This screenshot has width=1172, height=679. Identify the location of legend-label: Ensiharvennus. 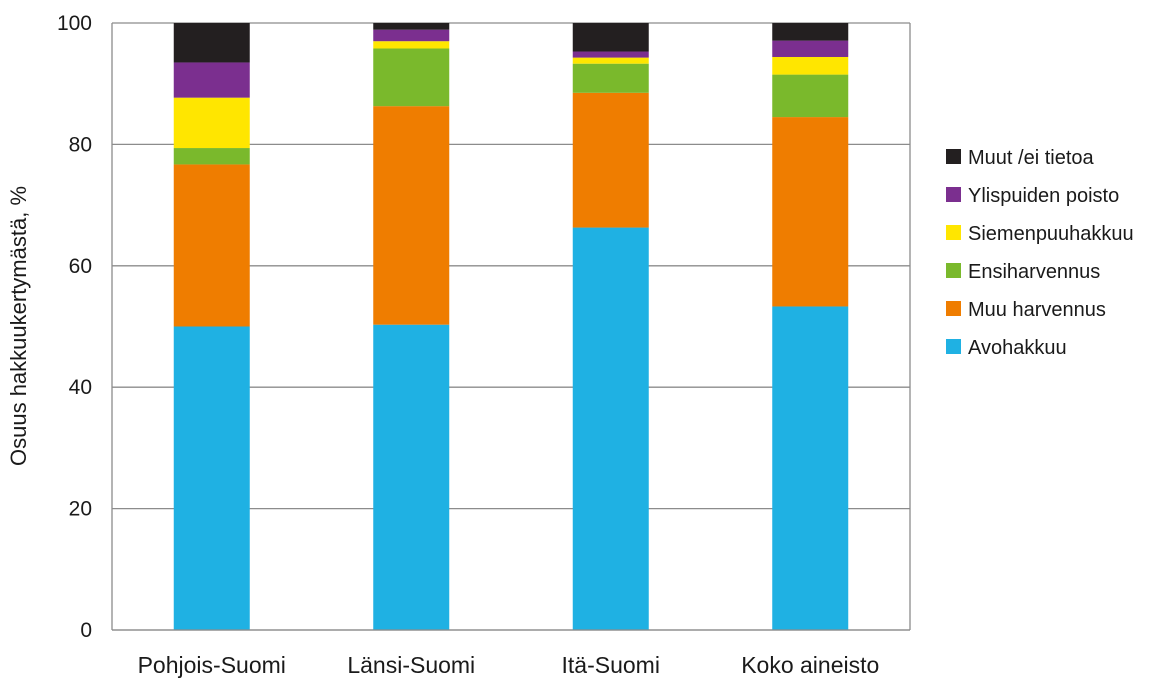
(1034, 272).